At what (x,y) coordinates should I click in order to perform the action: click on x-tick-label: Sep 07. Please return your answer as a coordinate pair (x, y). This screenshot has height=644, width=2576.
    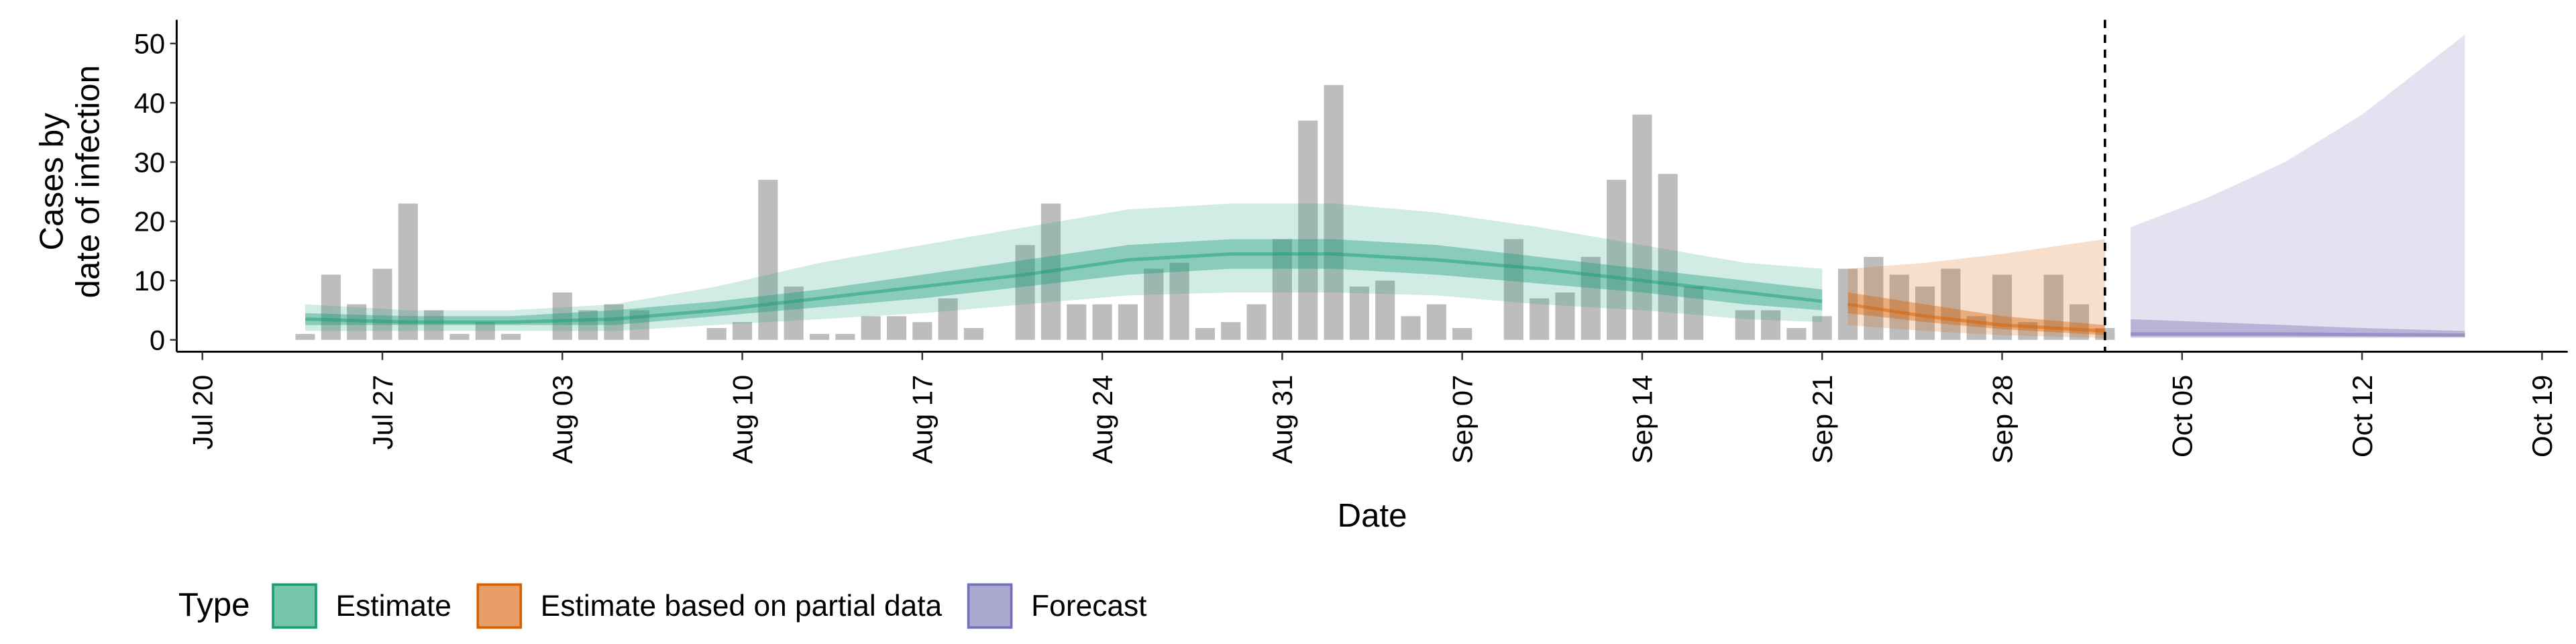
    Looking at the image, I should click on (1462, 419).